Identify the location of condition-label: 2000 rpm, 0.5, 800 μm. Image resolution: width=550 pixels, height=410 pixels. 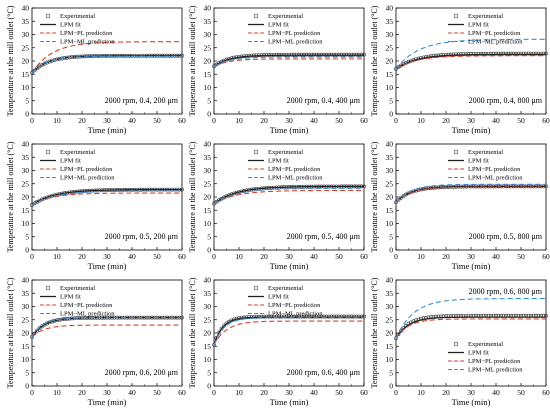
(506, 236).